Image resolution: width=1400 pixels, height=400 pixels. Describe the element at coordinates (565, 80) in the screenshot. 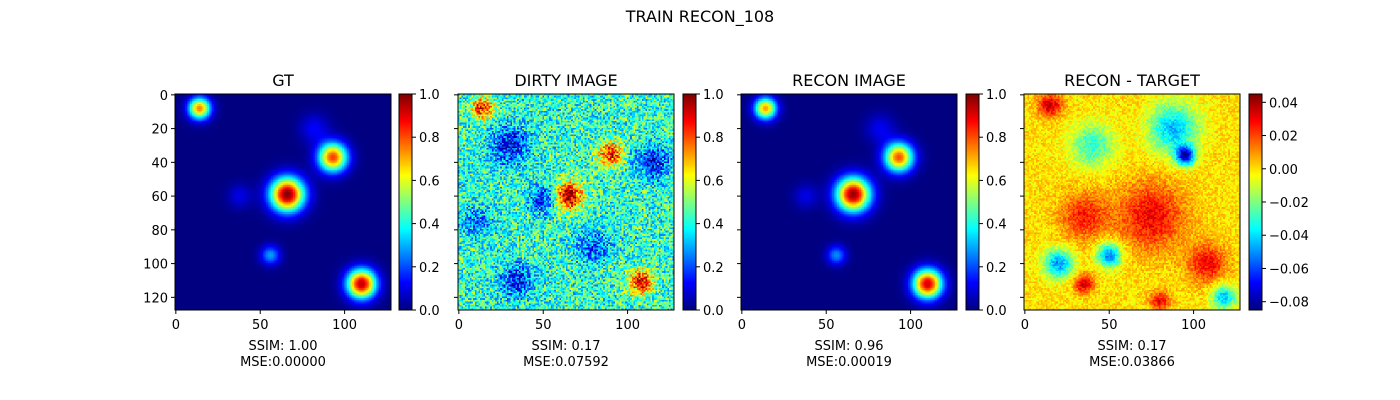

I see `panel-title: DIRTY IMAGE` at that location.